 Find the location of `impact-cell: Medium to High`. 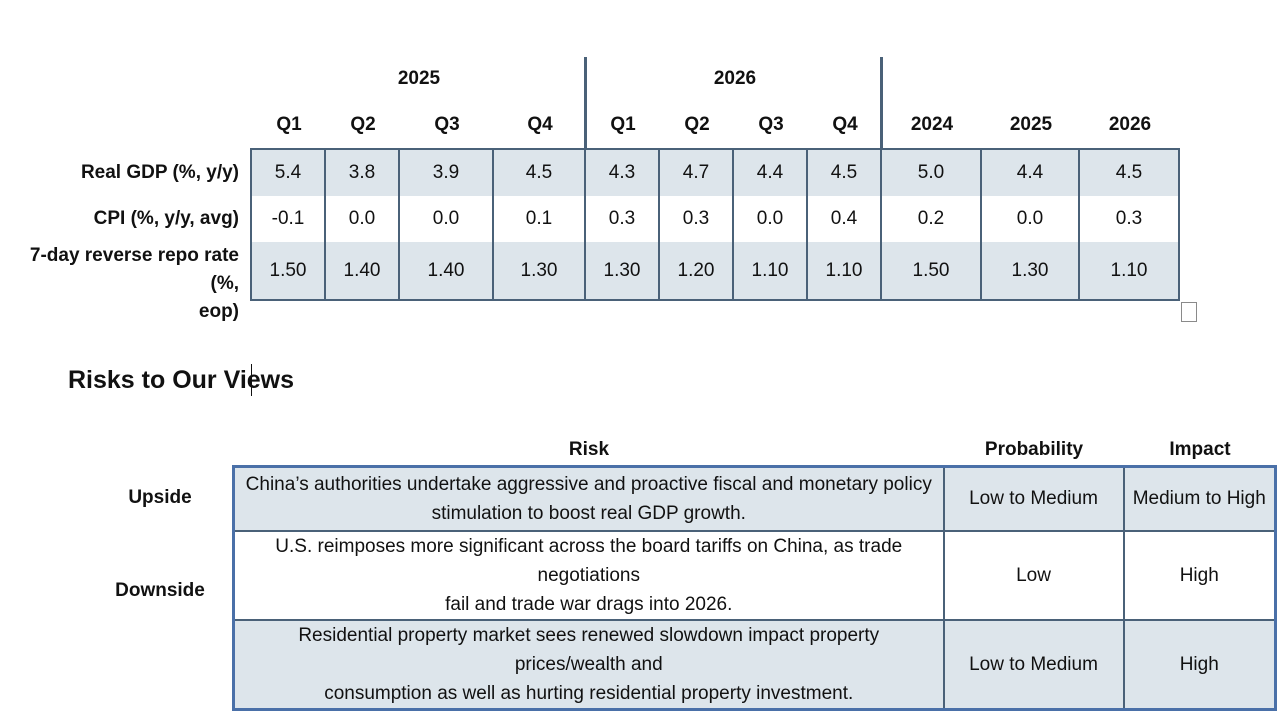

impact-cell: Medium to High is located at coordinates (1199, 498).